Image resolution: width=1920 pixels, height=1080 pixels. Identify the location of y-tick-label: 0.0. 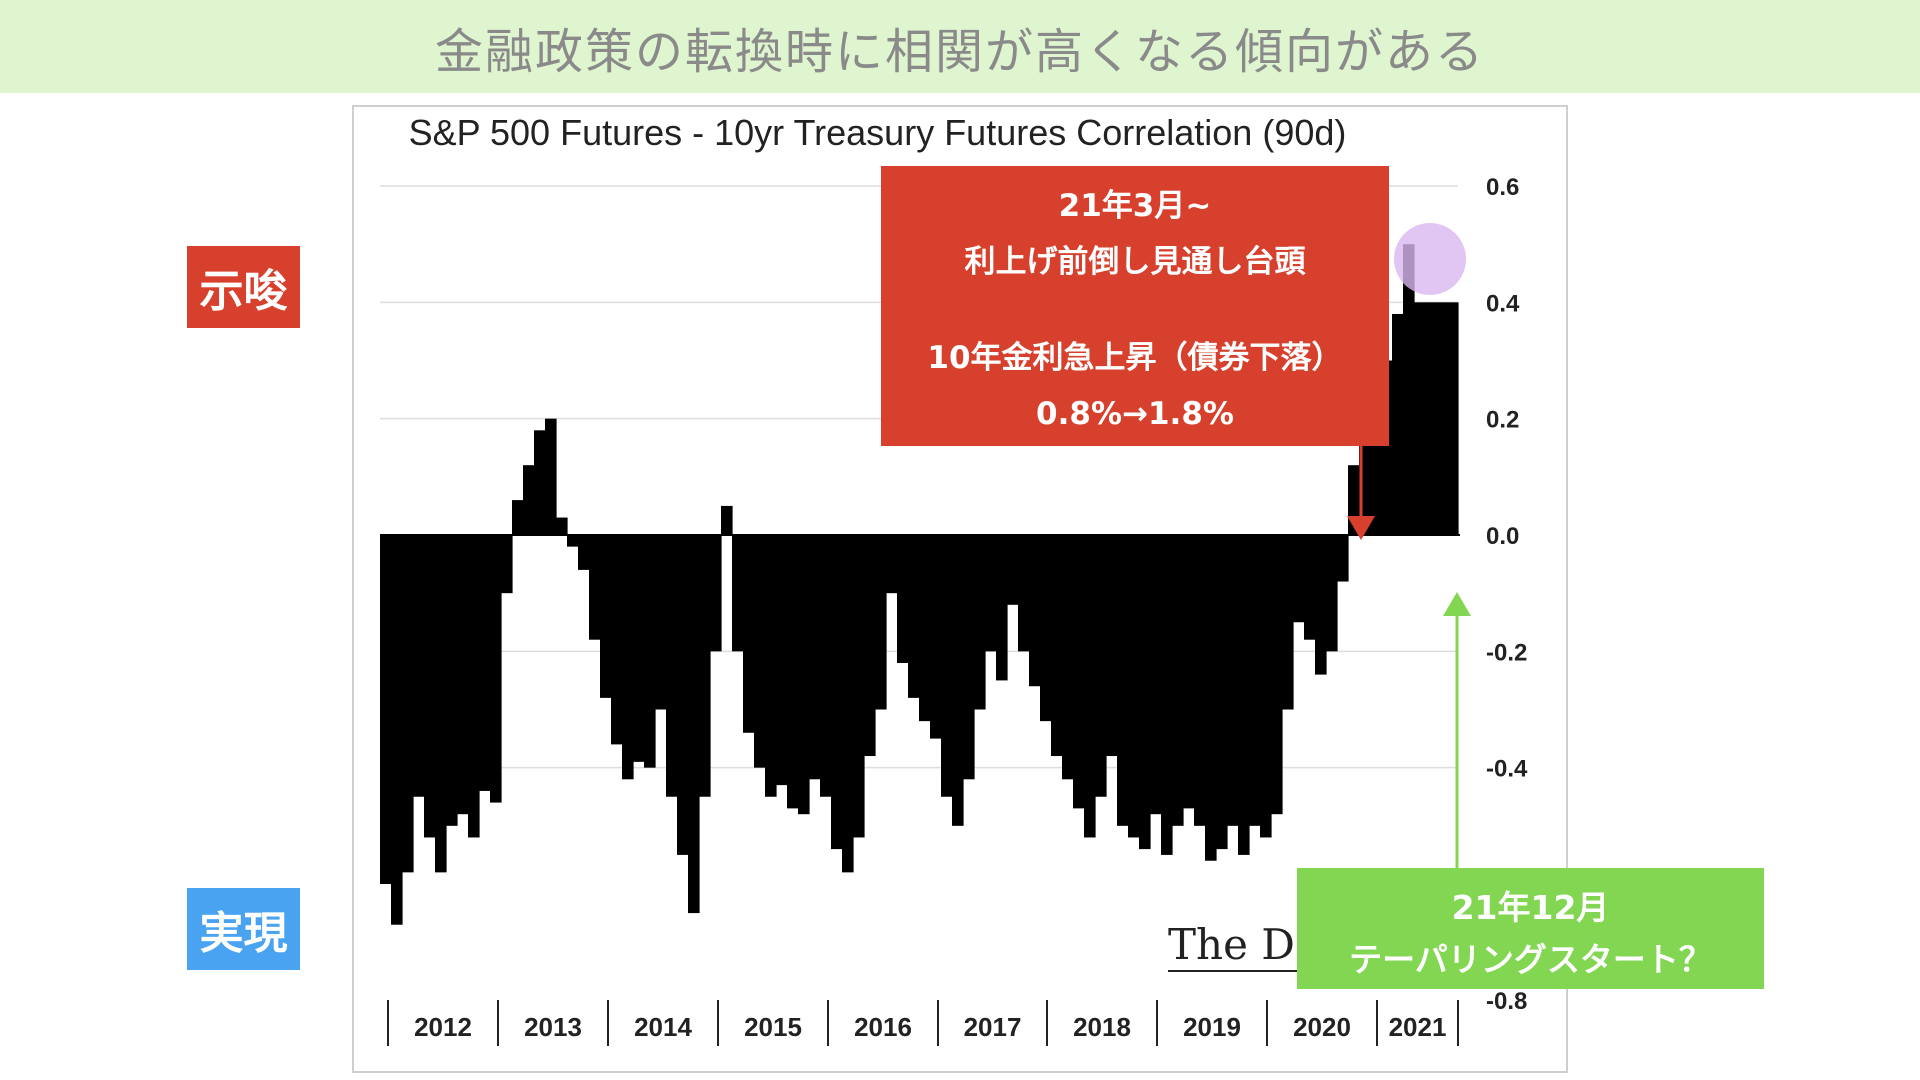
(1502, 536).